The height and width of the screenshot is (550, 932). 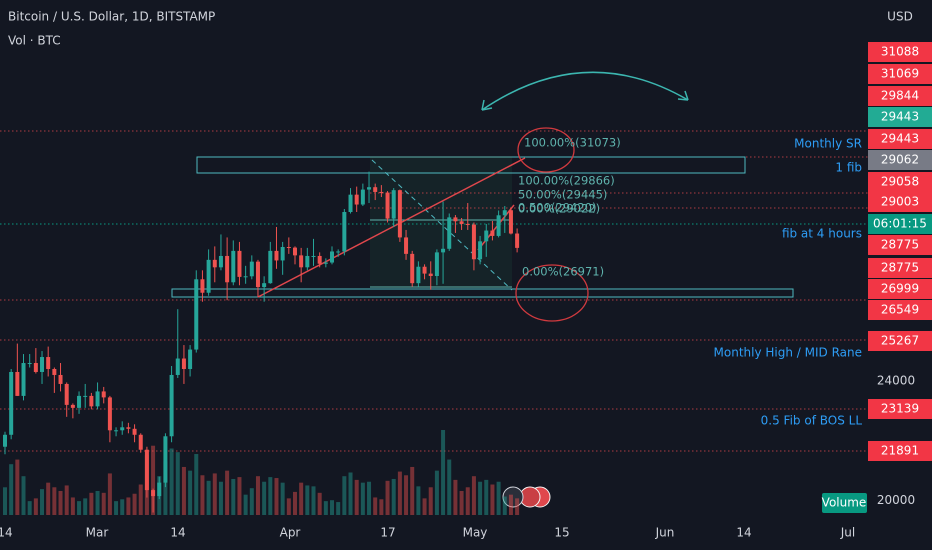 What do you see at coordinates (900, 451) in the screenshot?
I see `price-label: 21891` at bounding box center [900, 451].